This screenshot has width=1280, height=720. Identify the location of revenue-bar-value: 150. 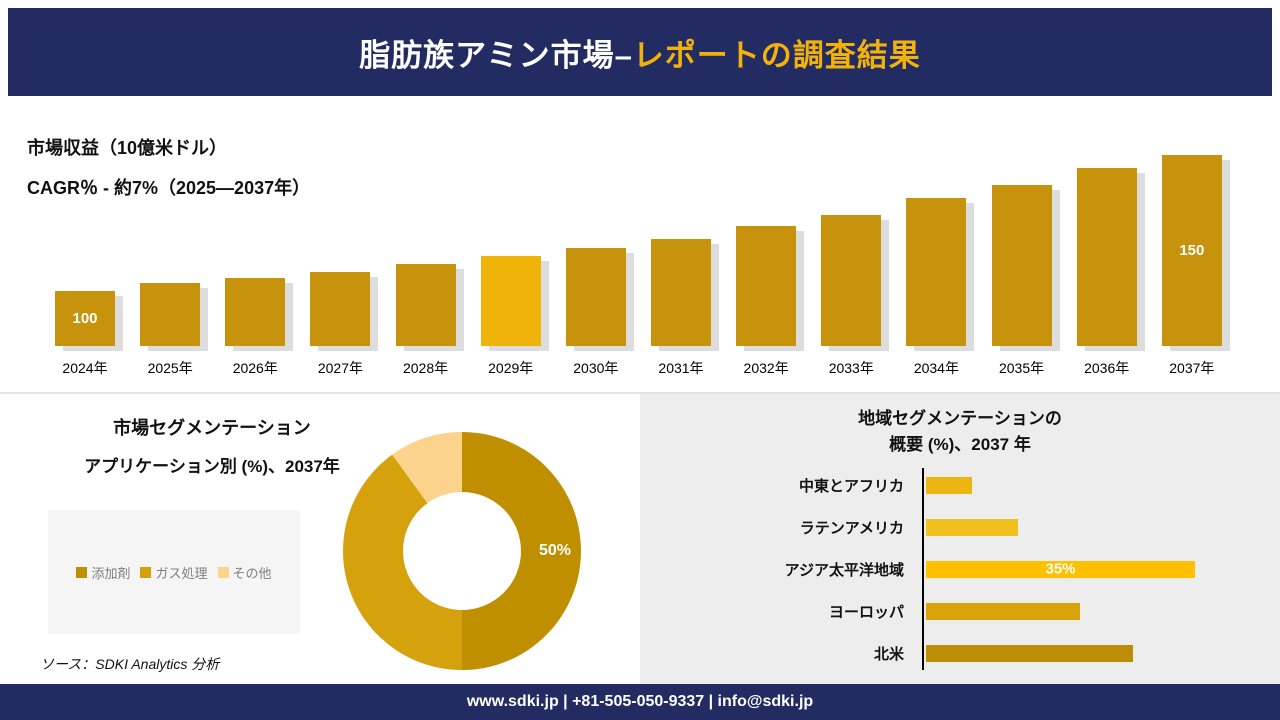
(1192, 250).